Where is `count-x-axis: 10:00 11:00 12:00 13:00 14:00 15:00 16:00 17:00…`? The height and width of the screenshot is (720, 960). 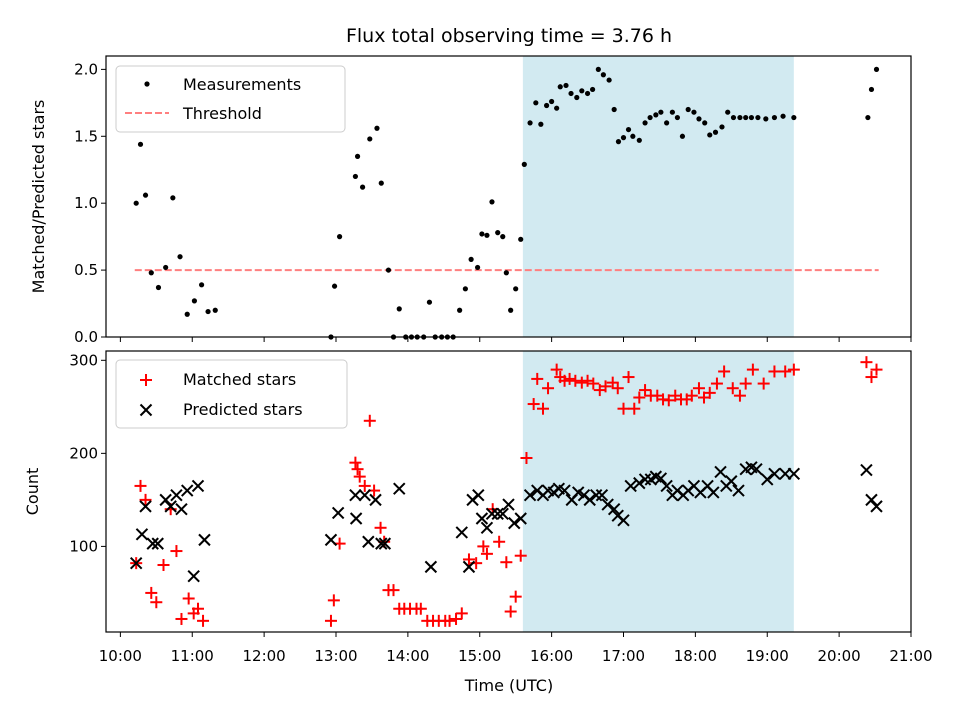 count-x-axis: 10:00 11:00 12:00 13:00 14:00 15:00 16:00 17:00… is located at coordinates (516, 648).